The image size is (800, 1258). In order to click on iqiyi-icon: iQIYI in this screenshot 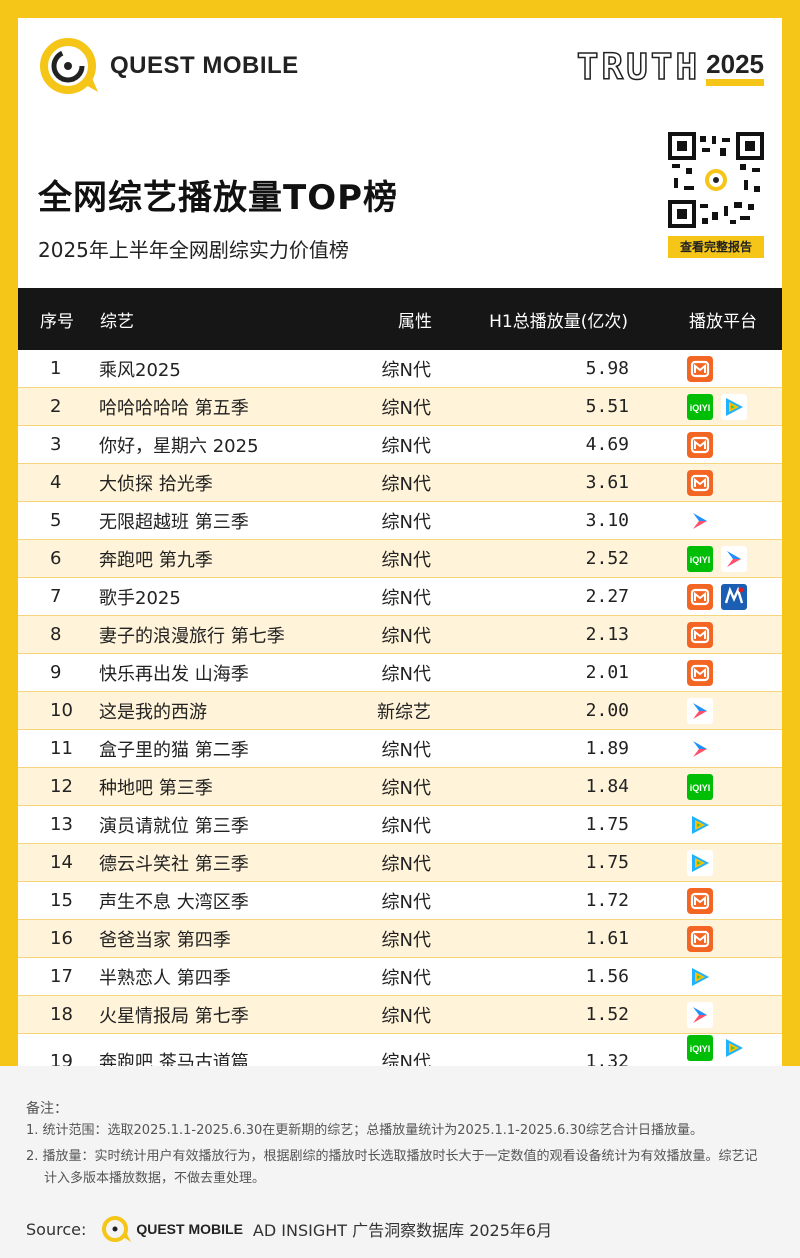, I will do `click(700, 406)`.